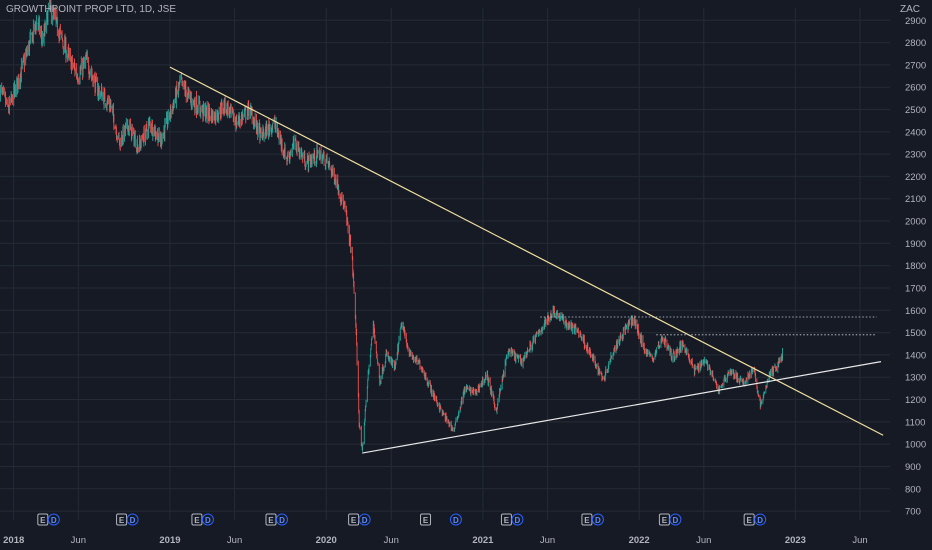  Describe the element at coordinates (13, 540) in the screenshot. I see `x-tick-label: 2018` at that location.